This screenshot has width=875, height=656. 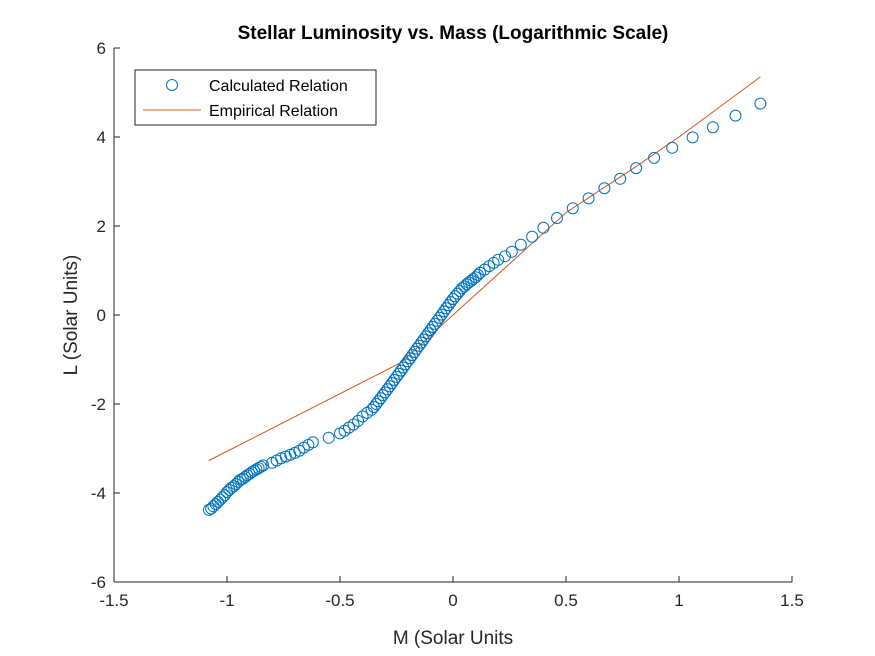 I want to click on y-tick-label: 0, so click(x=101, y=315).